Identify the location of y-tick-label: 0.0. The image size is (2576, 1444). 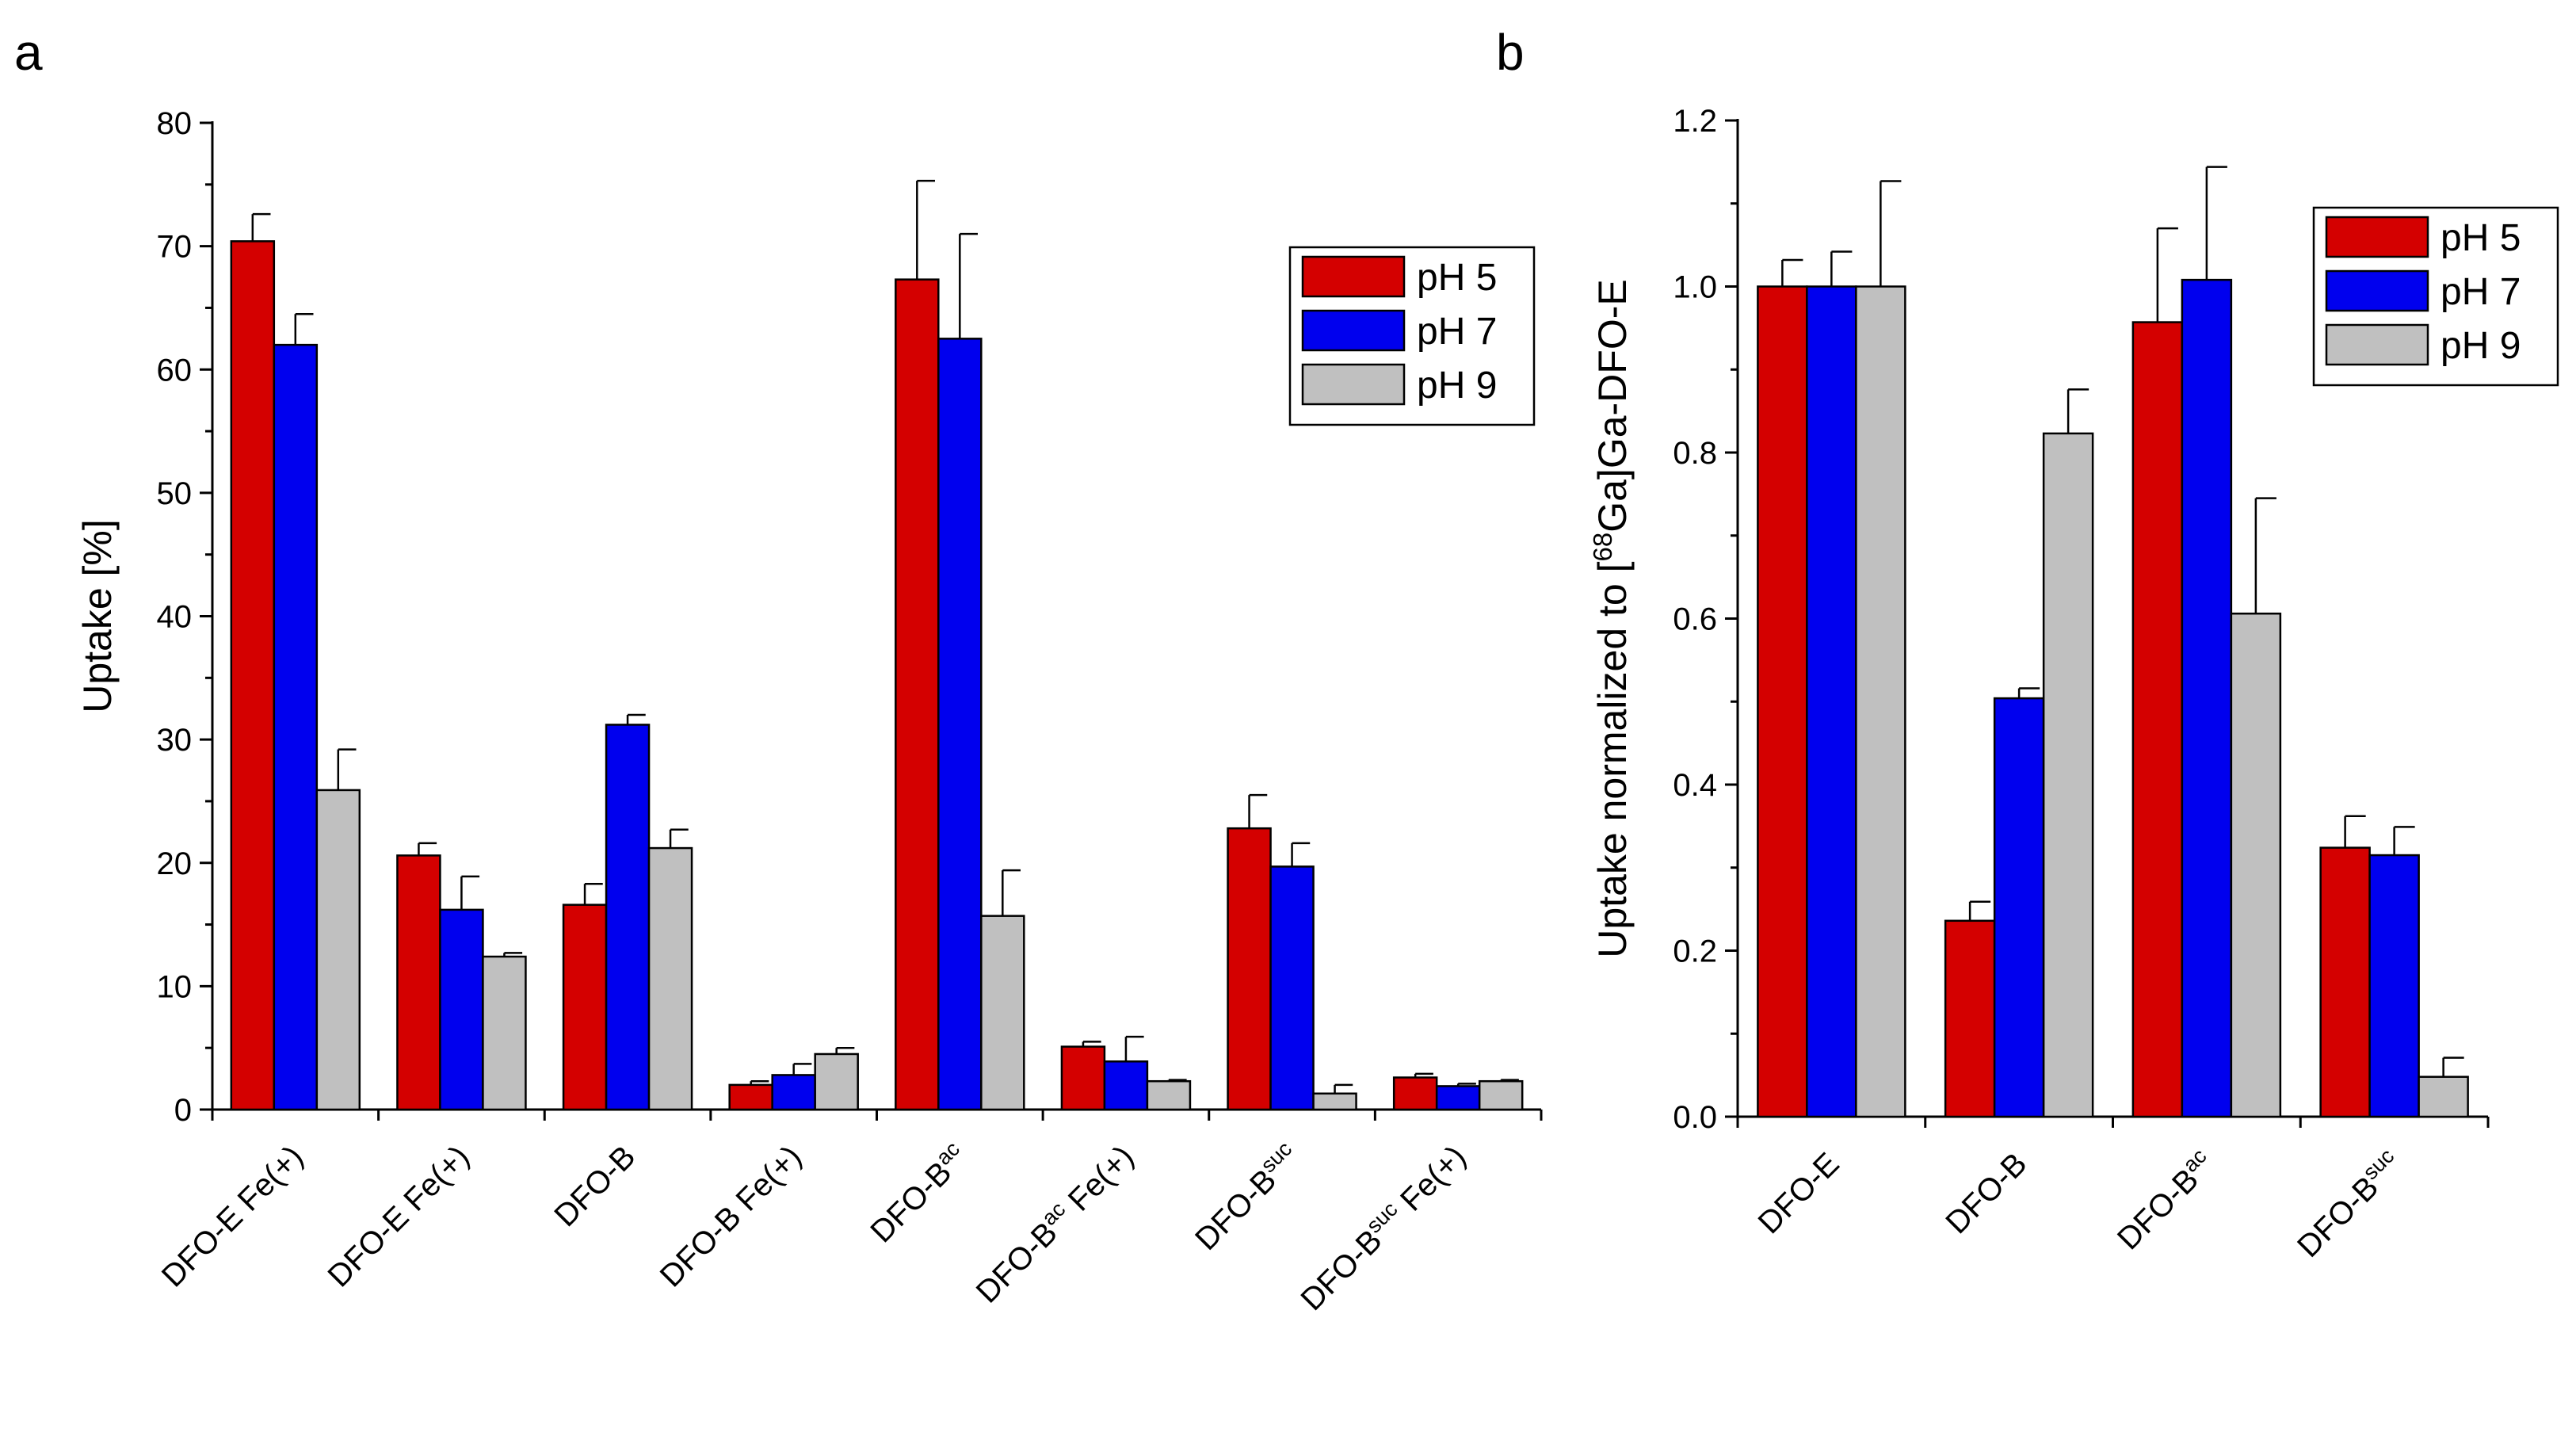
(1695, 1118).